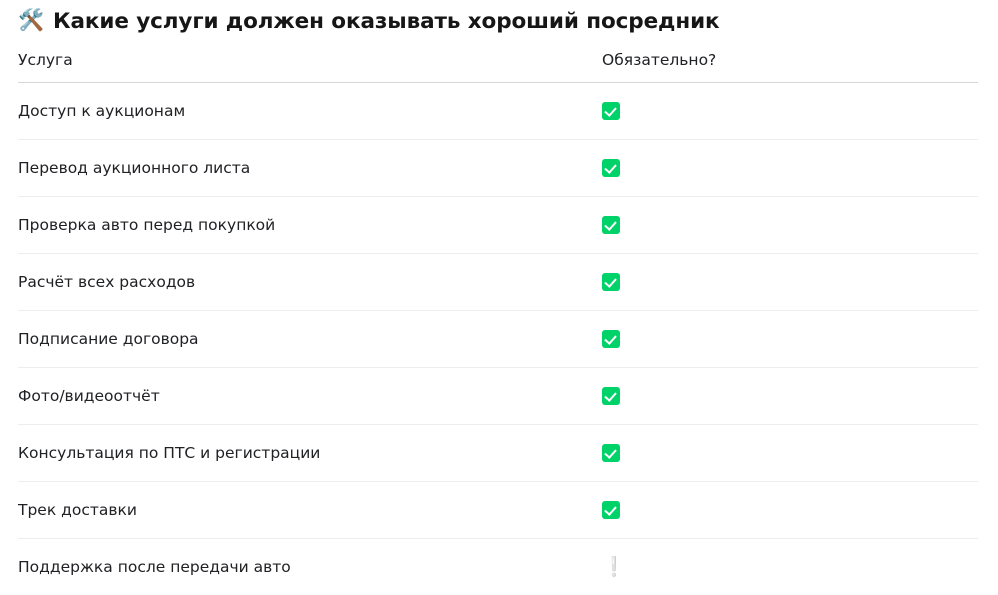 This screenshot has width=998, height=595. Describe the element at coordinates (309, 168) in the screenshot. I see `cell-service: Перевод аукционного листа` at that location.